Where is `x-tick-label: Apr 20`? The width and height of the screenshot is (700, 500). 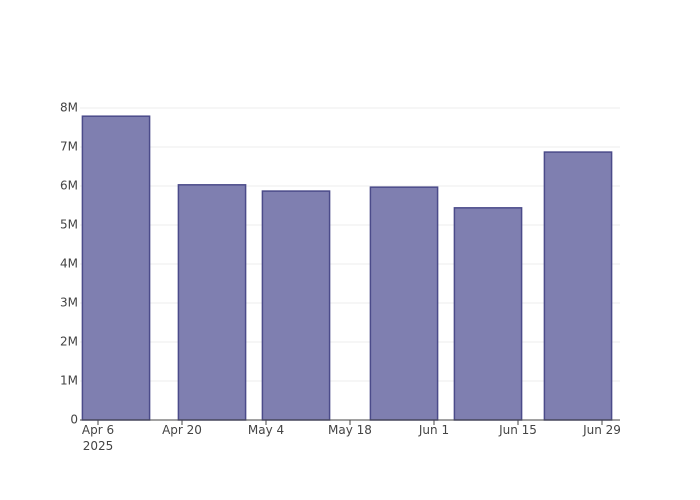 x-tick-label: Apr 20 is located at coordinates (182, 430).